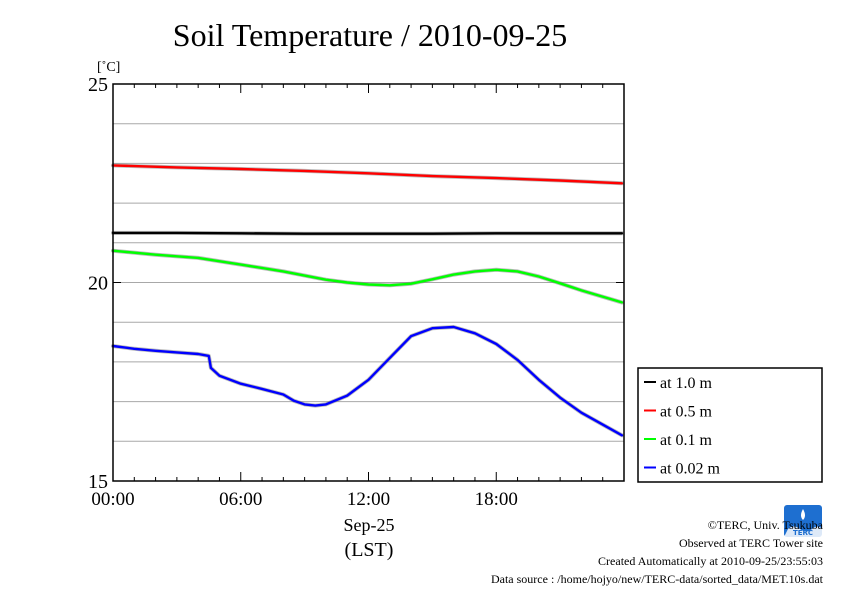  I want to click on x-tick-label: 12:00, so click(368, 499).